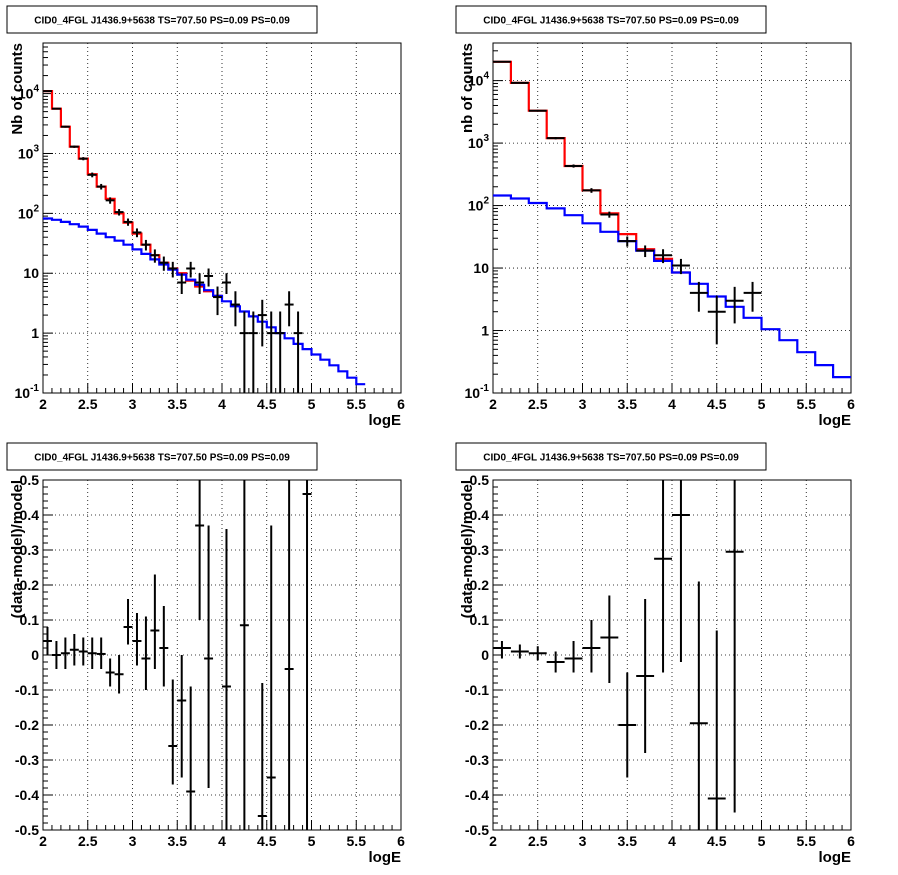 Image resolution: width=898 pixels, height=875 pixels. Describe the element at coordinates (27, 795) in the screenshot. I see `y-tick-label: -0.4` at that location.